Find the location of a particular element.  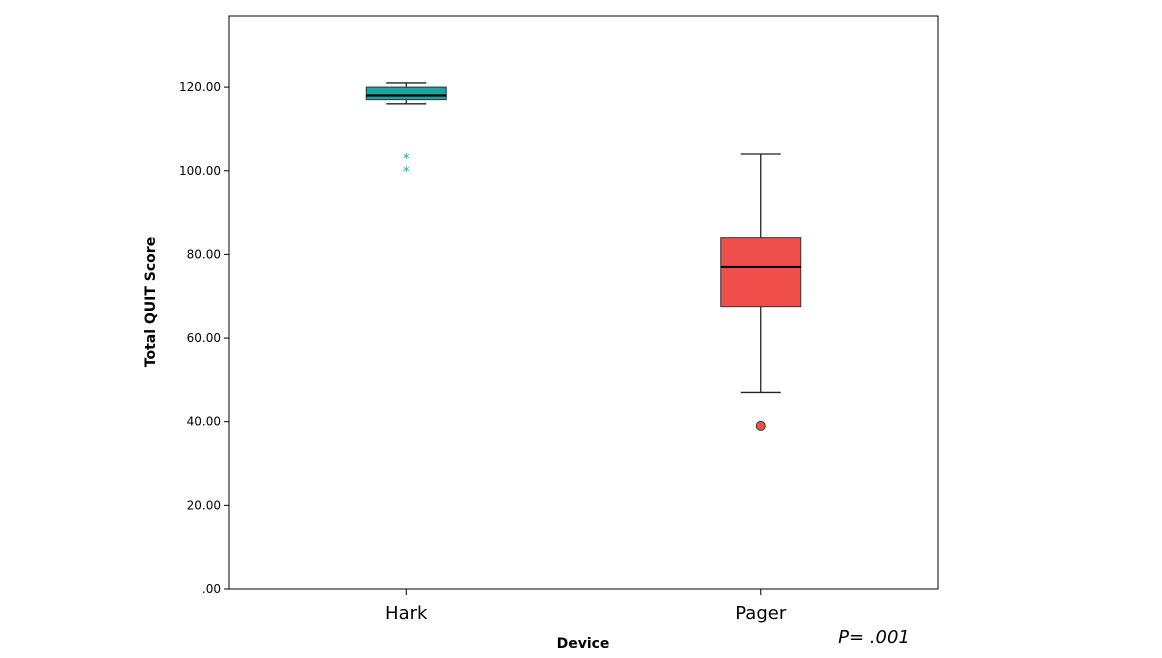

p-value-annotation: P= .001 is located at coordinates (874, 637).